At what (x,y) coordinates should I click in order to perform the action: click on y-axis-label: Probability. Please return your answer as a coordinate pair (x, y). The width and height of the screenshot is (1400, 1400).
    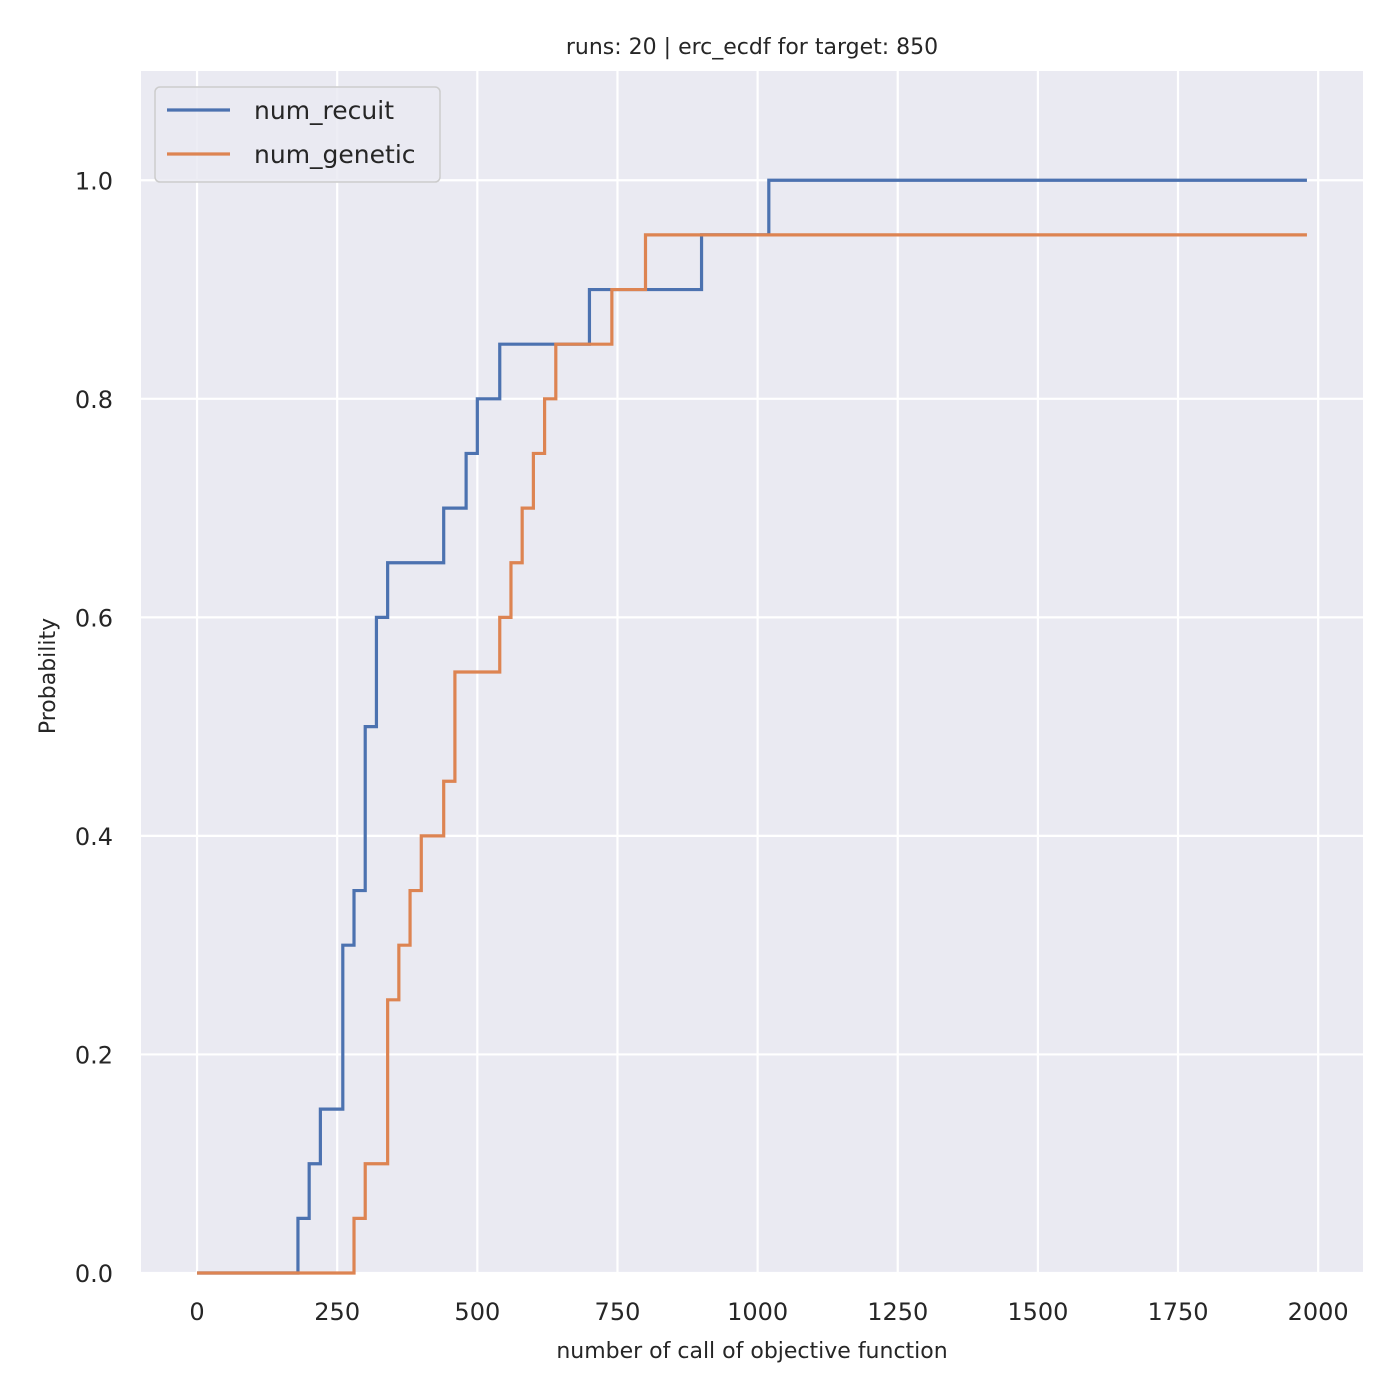
    Looking at the image, I should click on (48, 676).